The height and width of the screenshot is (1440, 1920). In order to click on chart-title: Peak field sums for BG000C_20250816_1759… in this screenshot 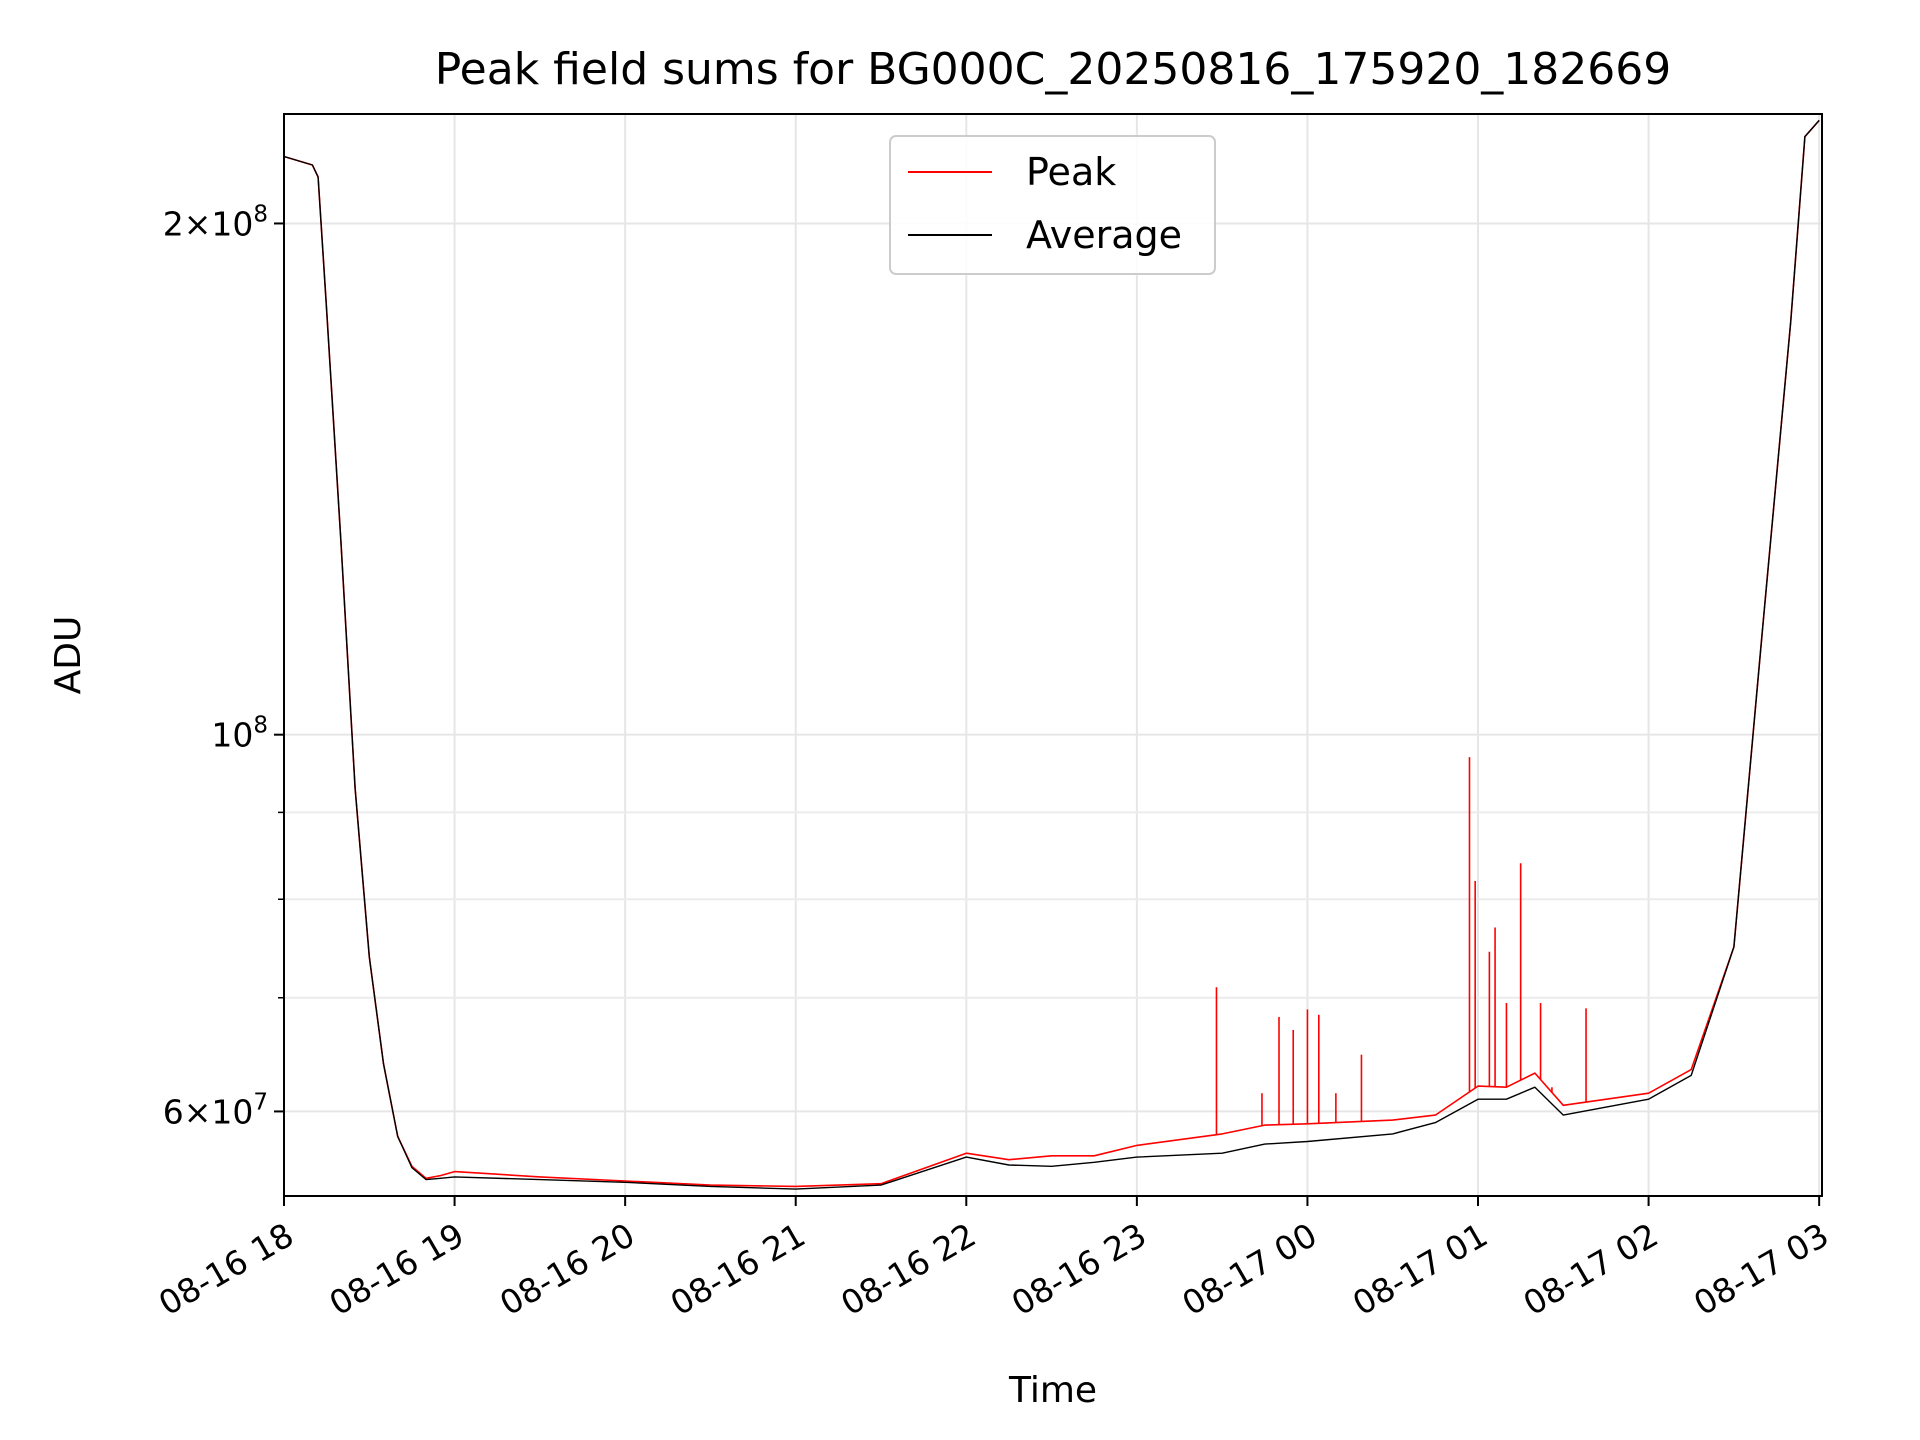, I will do `click(1053, 69)`.